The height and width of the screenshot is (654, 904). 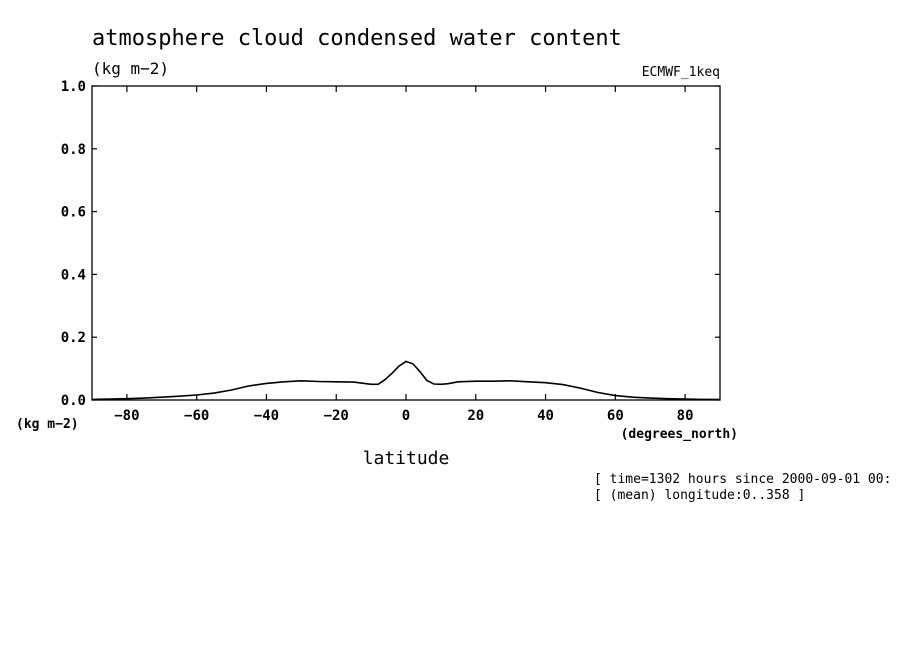 What do you see at coordinates (406, 416) in the screenshot?
I see `x-tick-label: 0` at bounding box center [406, 416].